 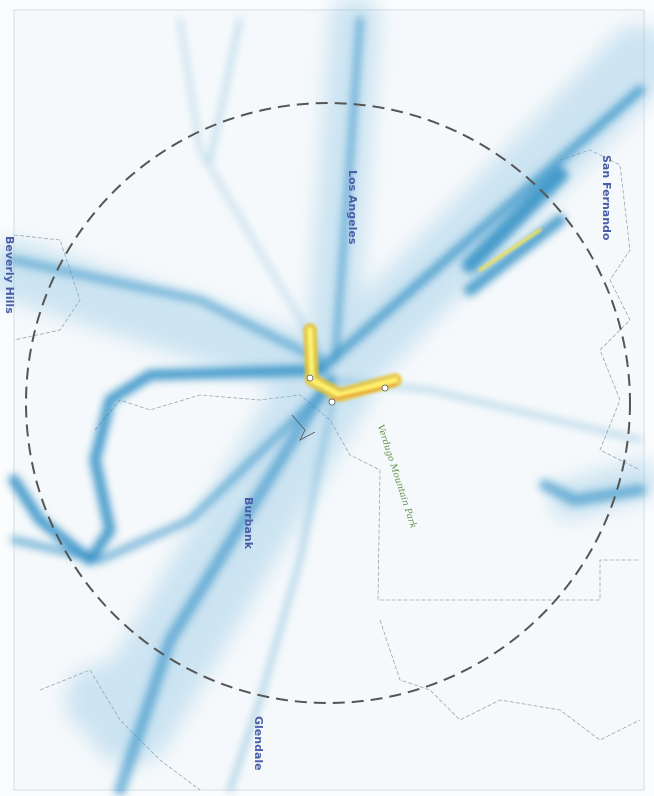 I want to click on runway-outline, so click(x=303, y=427).